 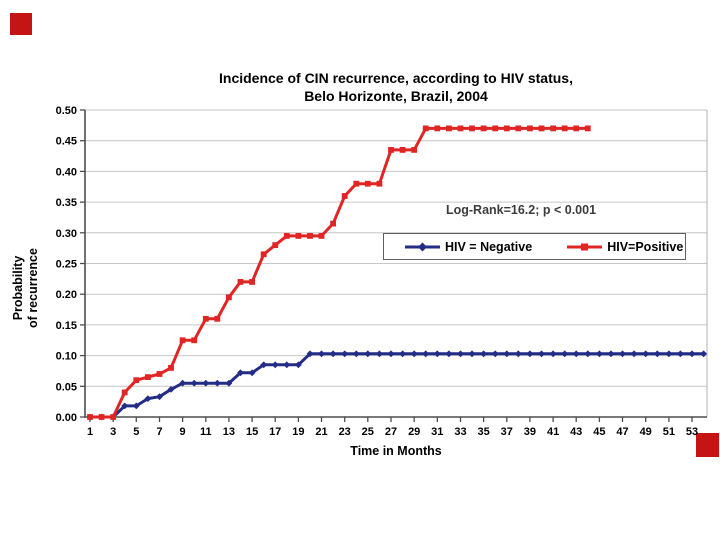 I want to click on svg-text: 1, so click(x=90, y=432).